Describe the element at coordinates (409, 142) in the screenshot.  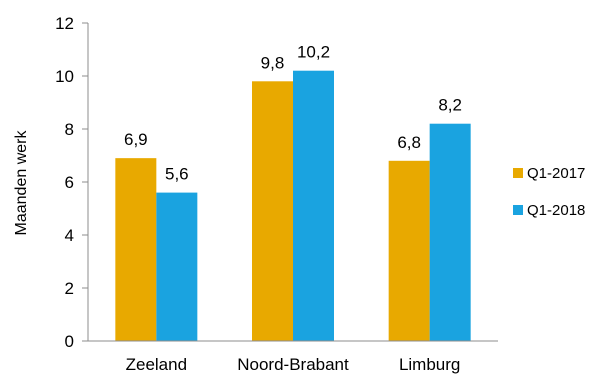
I see `data-label: 6,8` at that location.